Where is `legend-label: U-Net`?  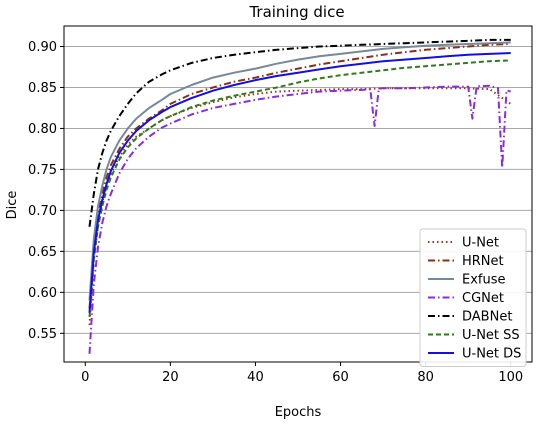
legend-label: U-Net is located at coordinates (480, 243).